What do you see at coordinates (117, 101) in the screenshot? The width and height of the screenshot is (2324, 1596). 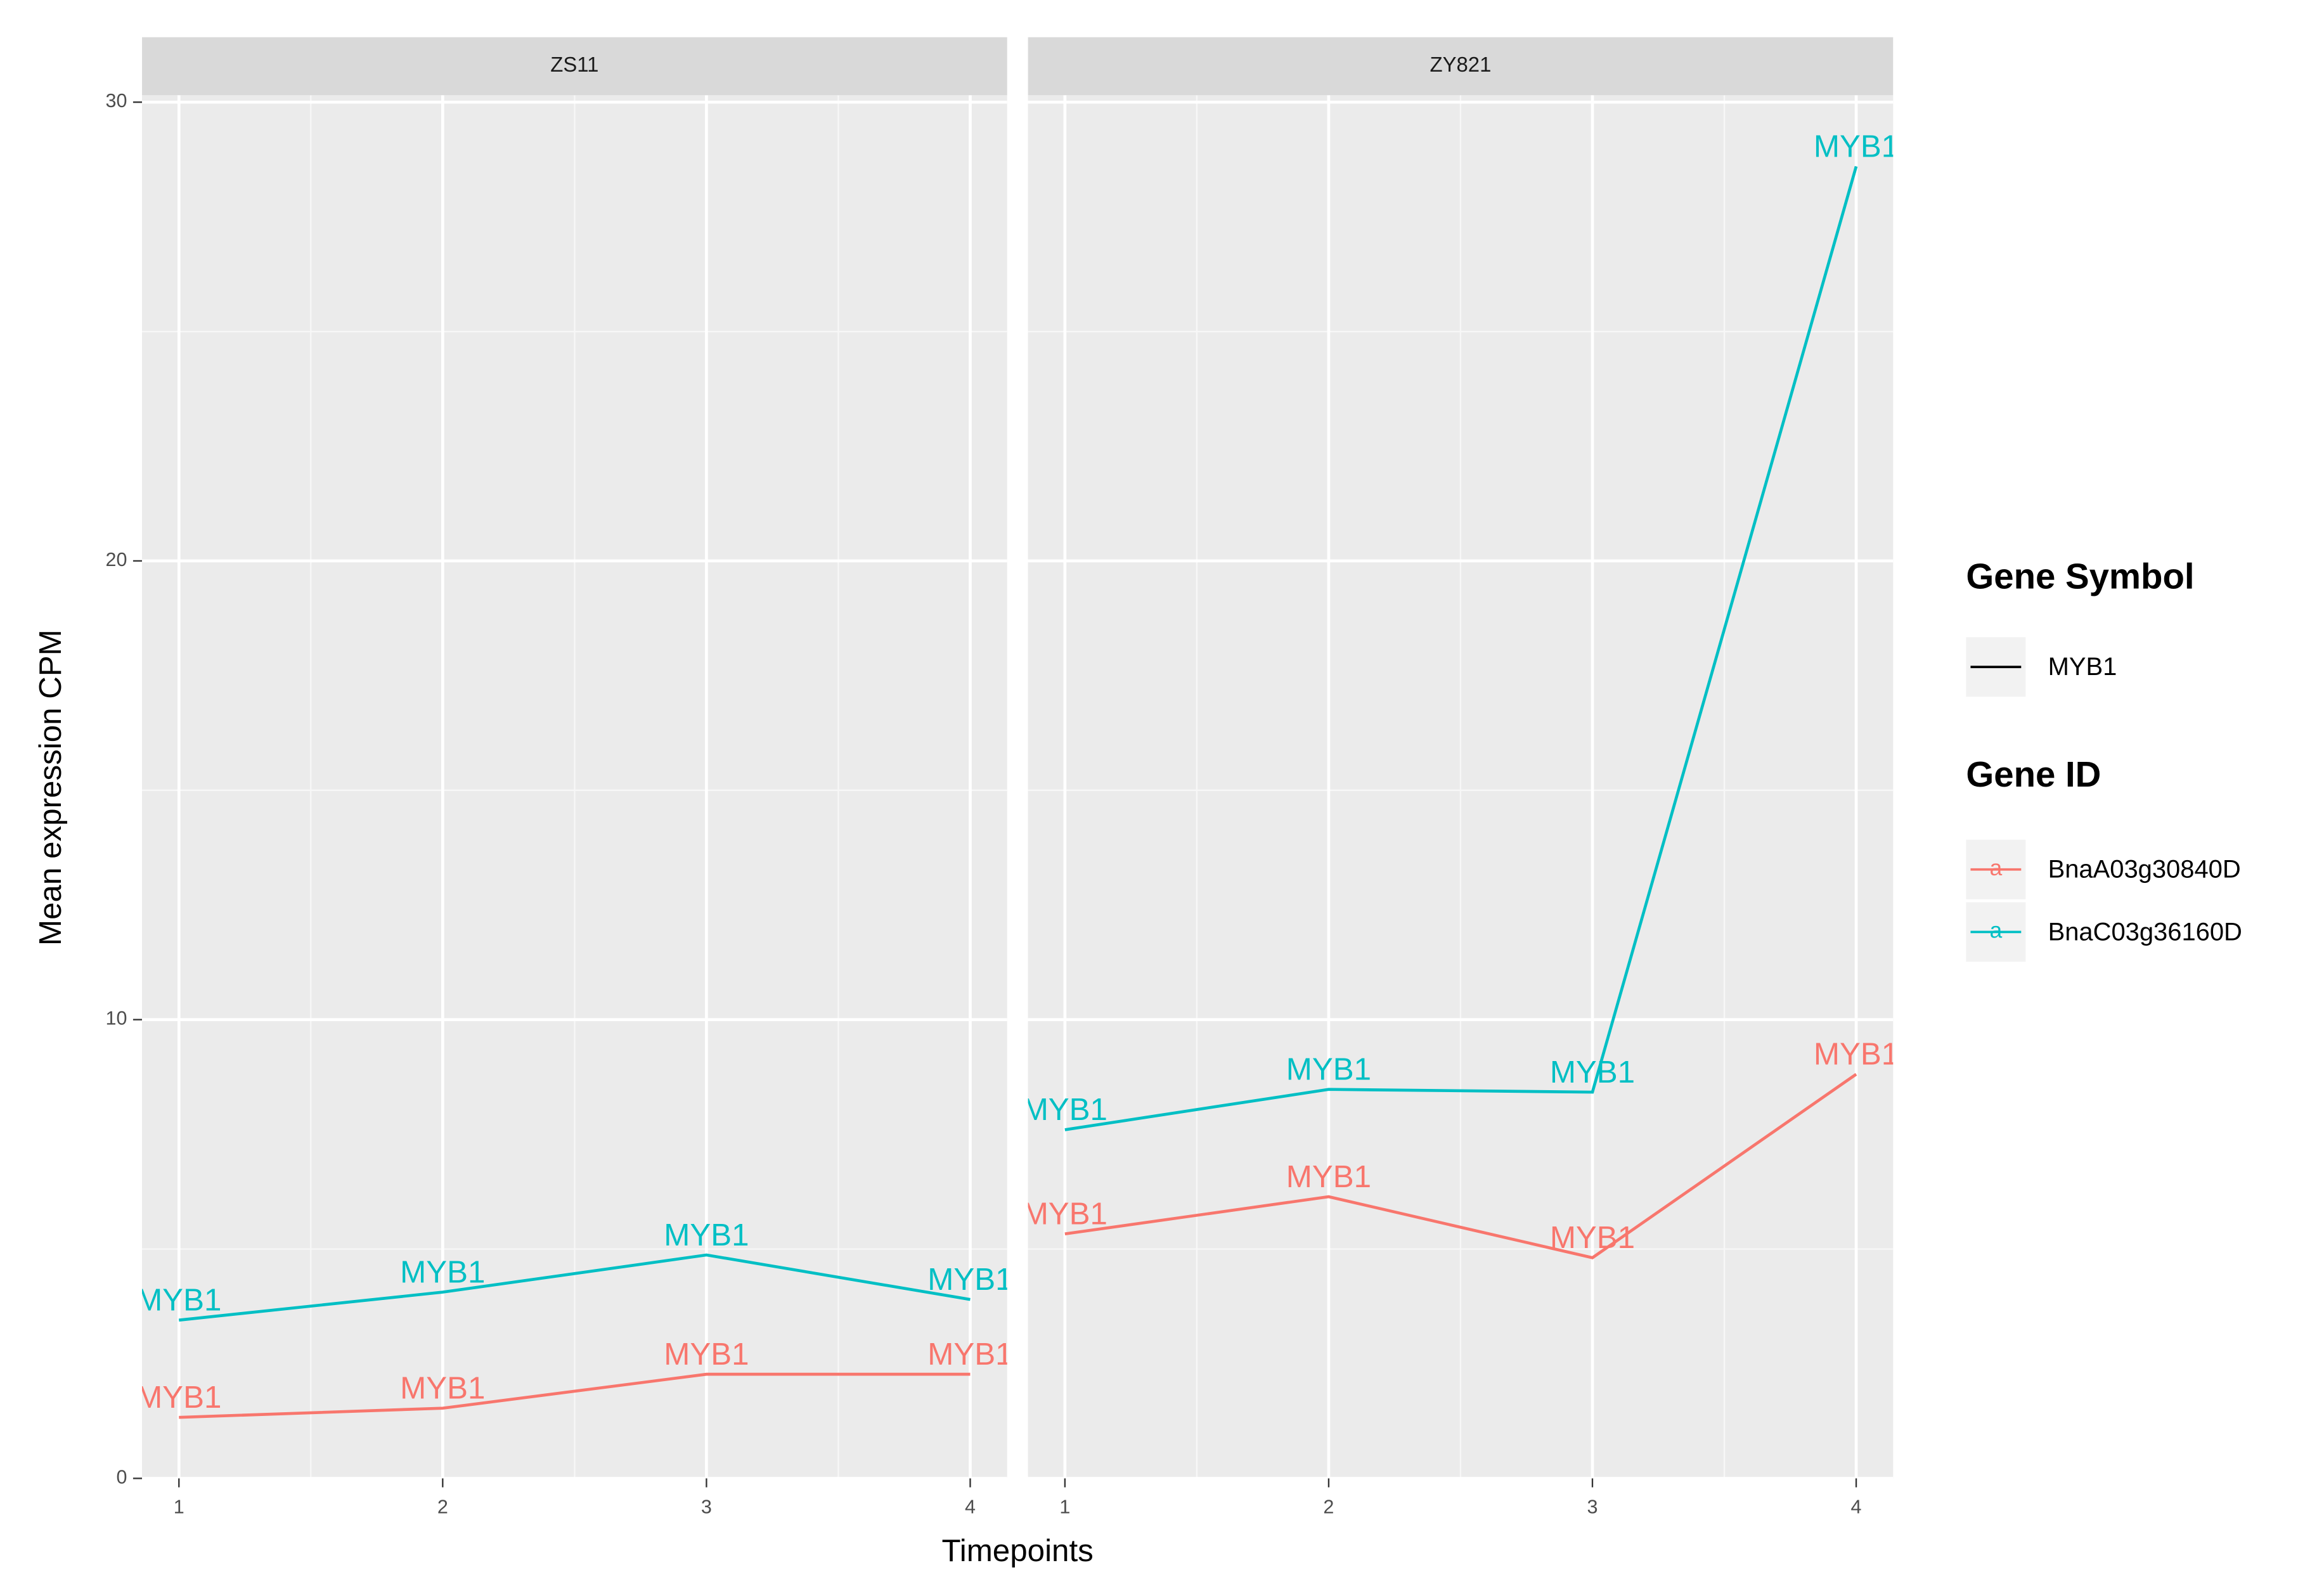 I see `y-tick-label: 30` at bounding box center [117, 101].